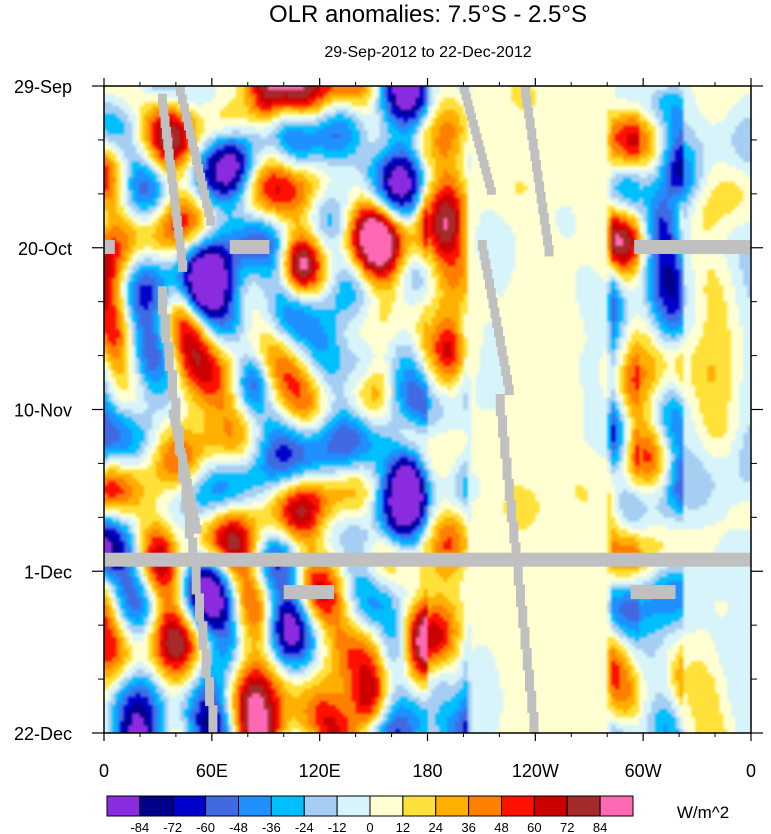 Image resolution: width=771 pixels, height=834 pixels. I want to click on chart-subtitle: 29-Sep-2012 to 22-Dec-2012, so click(427, 52).